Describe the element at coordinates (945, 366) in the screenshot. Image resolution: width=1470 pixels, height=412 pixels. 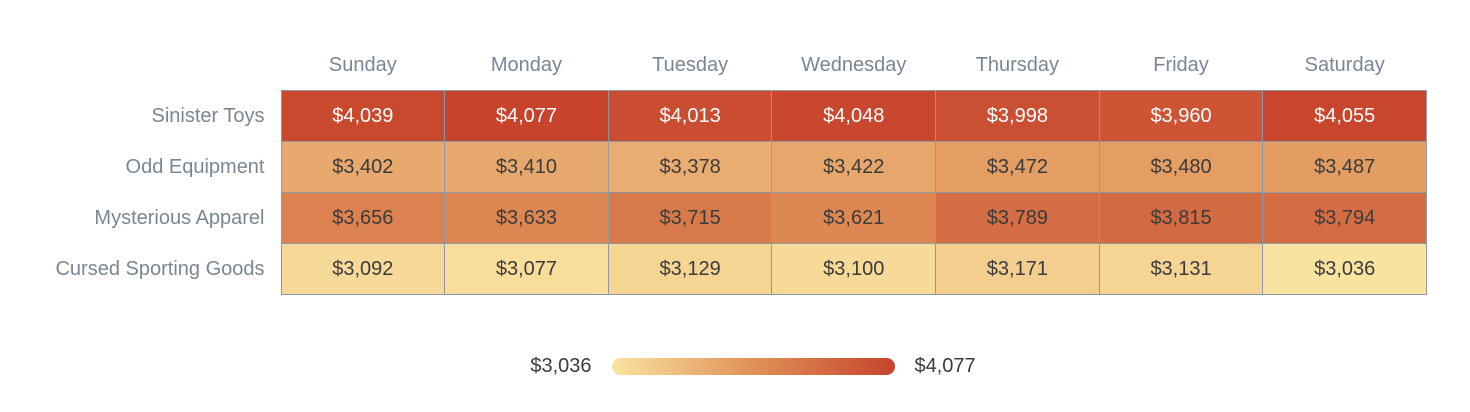
I see `legend-max-label: $4,077` at that location.